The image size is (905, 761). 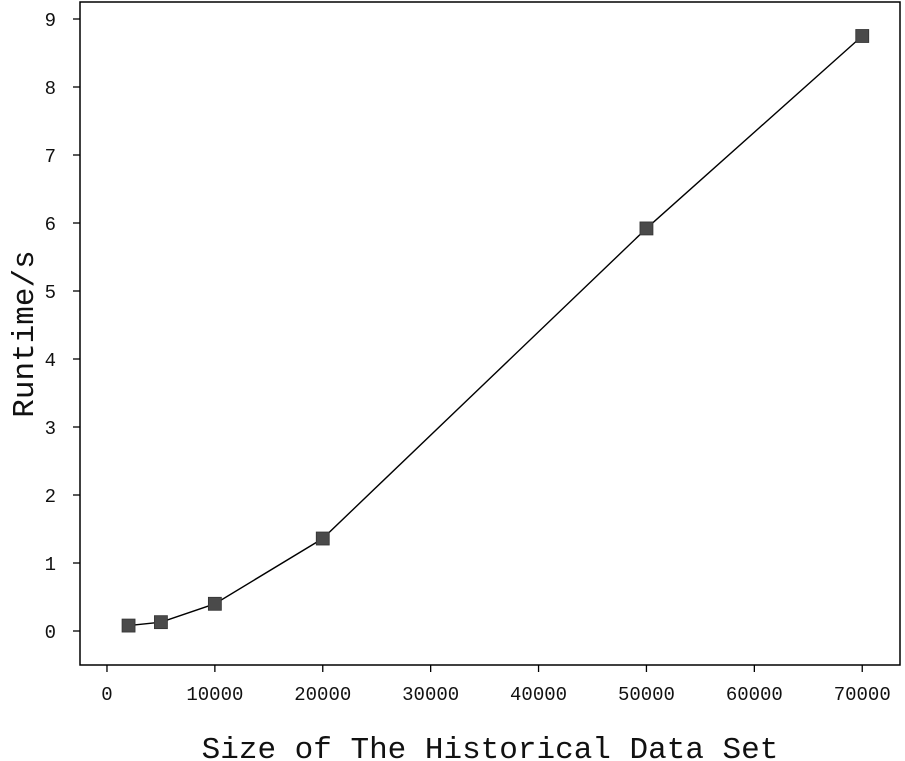 What do you see at coordinates (862, 695) in the screenshot?
I see `x-tick-label: 70000` at bounding box center [862, 695].